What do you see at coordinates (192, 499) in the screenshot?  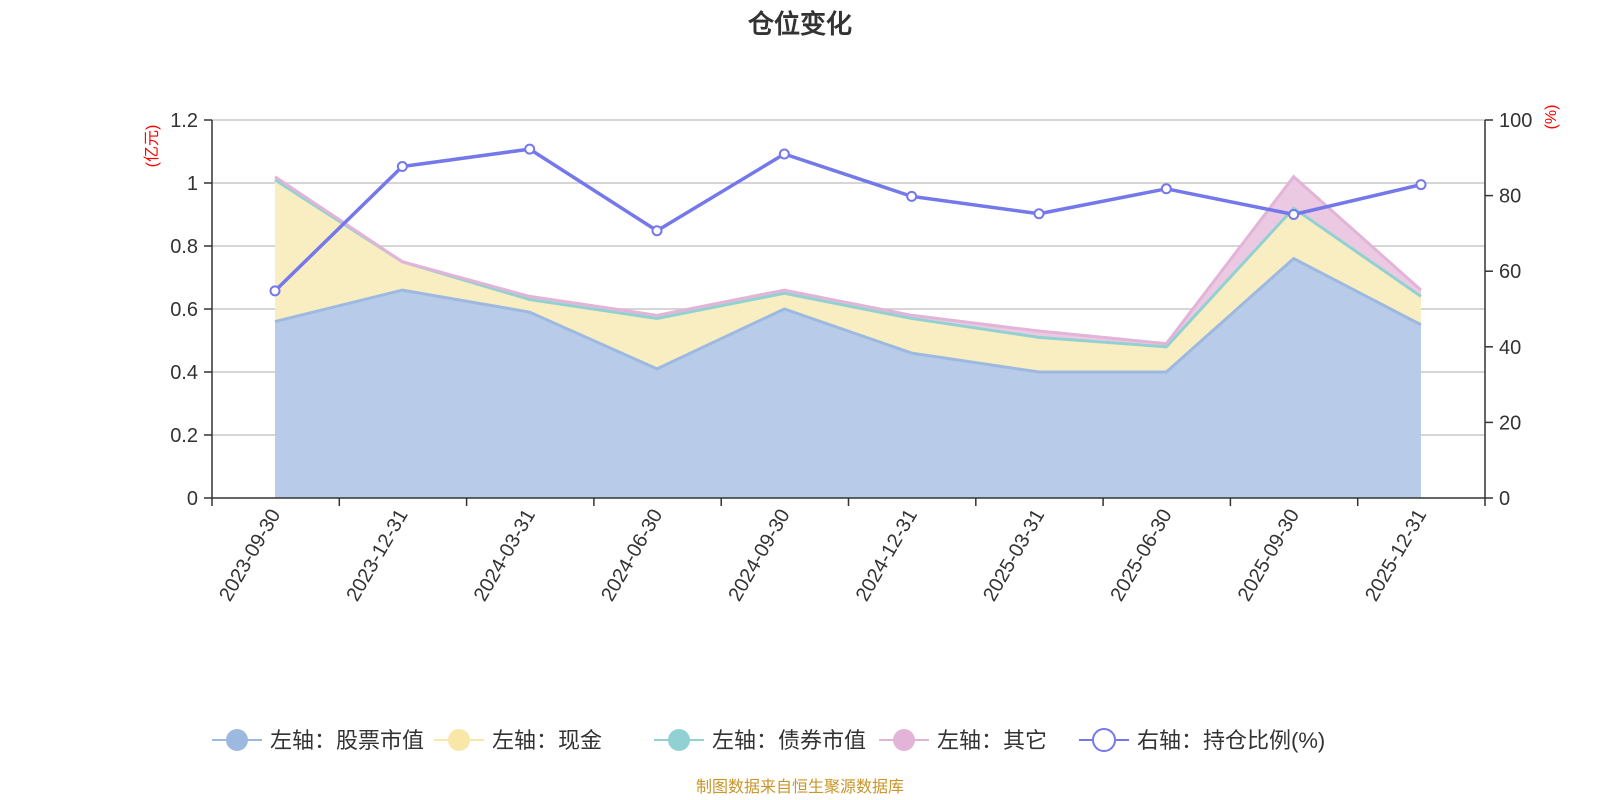 I see `left-tick-label: 0` at bounding box center [192, 499].